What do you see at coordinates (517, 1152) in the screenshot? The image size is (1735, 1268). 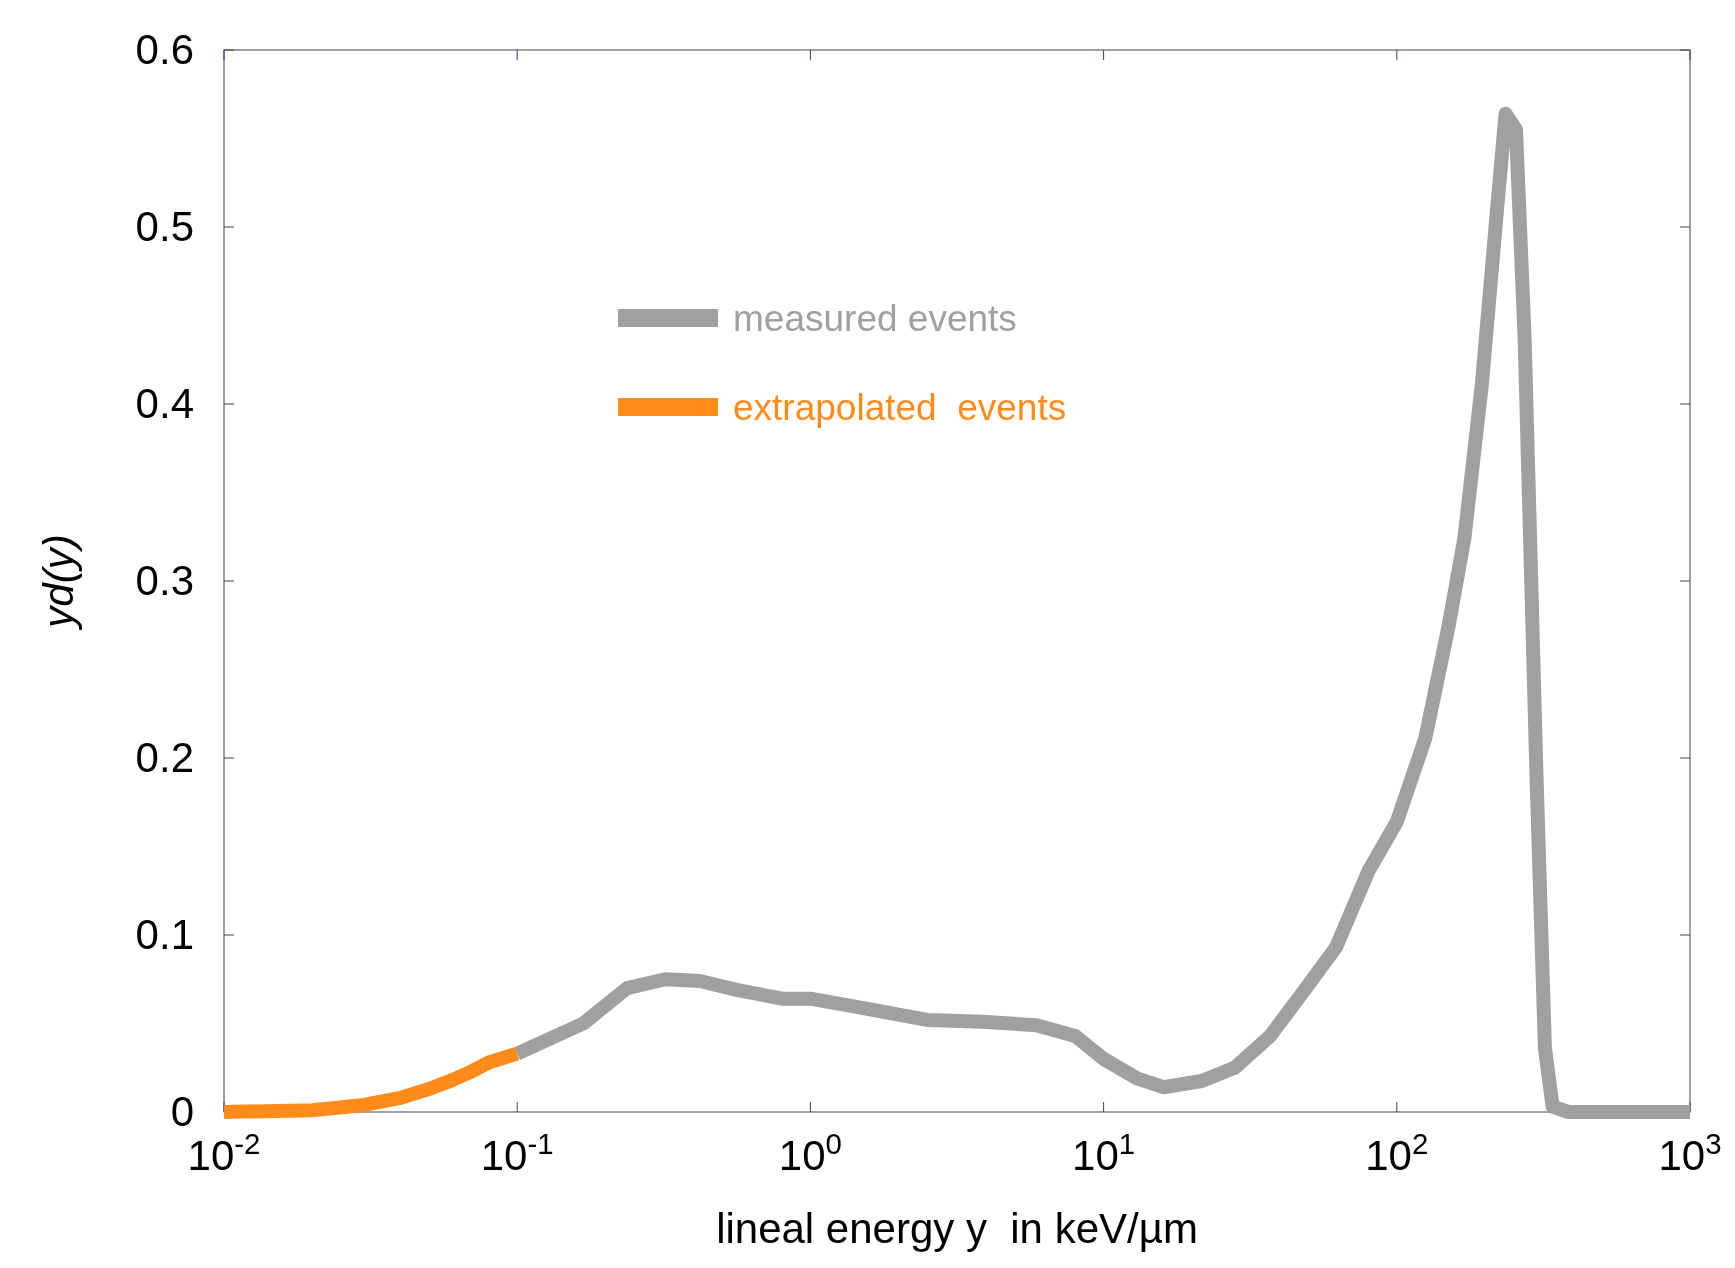 I see `x-tick-label: 10$^{-1}$` at bounding box center [517, 1152].